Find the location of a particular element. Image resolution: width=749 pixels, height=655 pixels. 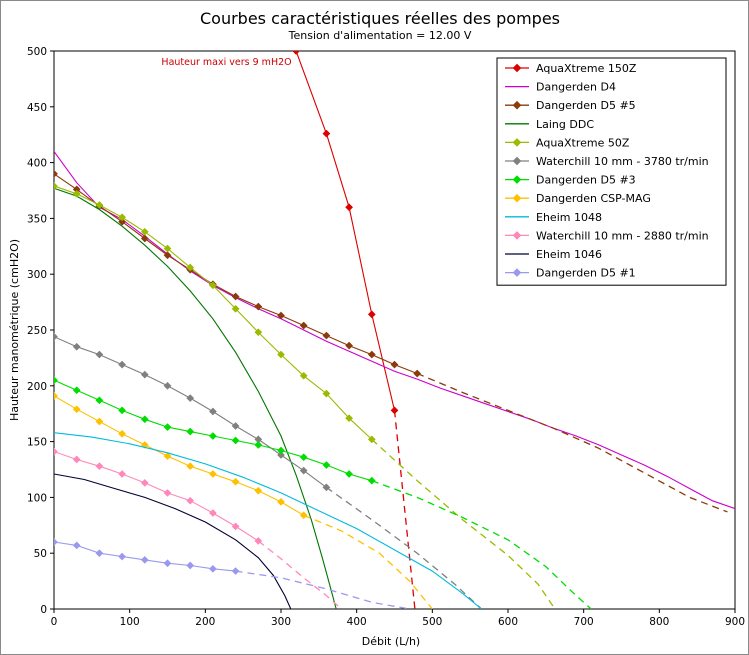

legend-label: Waterchill 10 mm - 2880 tr/min is located at coordinates (622, 235).